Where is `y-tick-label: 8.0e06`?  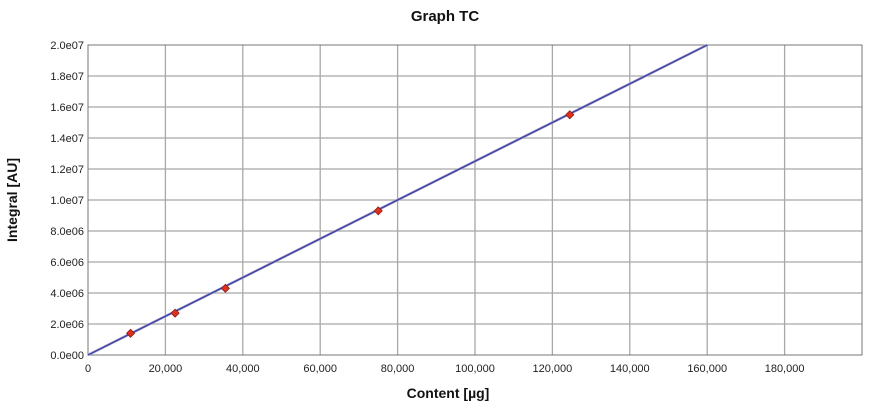
y-tick-label: 8.0e06 is located at coordinates (67, 232).